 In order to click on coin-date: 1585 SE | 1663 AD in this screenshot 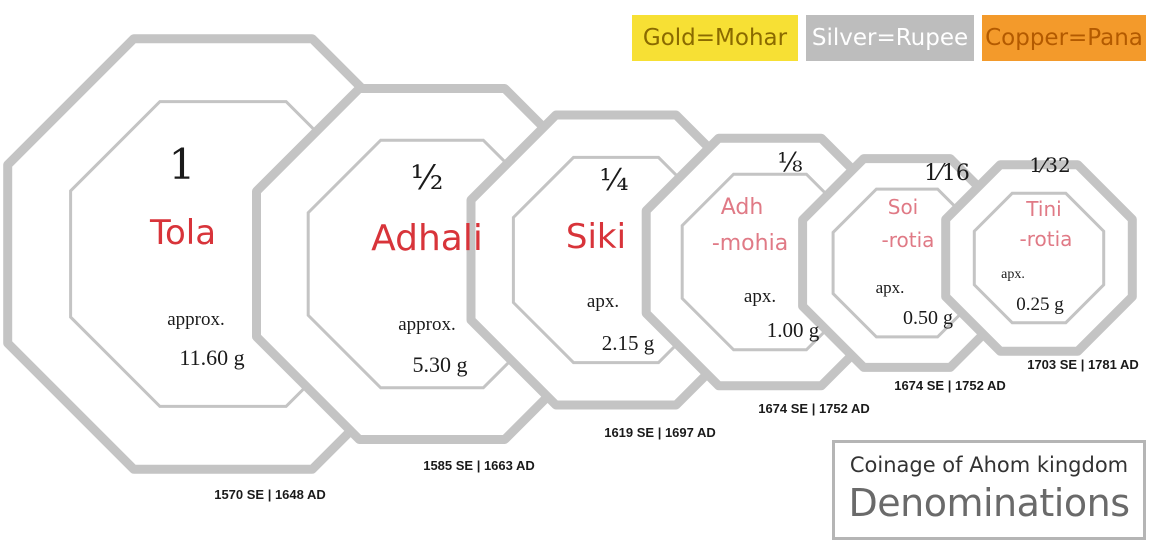, I will do `click(479, 465)`.